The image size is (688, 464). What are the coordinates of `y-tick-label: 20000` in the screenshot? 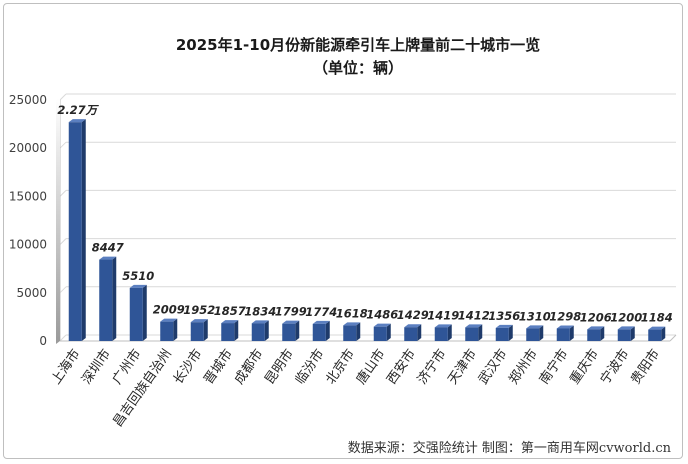 It's located at (28, 148).